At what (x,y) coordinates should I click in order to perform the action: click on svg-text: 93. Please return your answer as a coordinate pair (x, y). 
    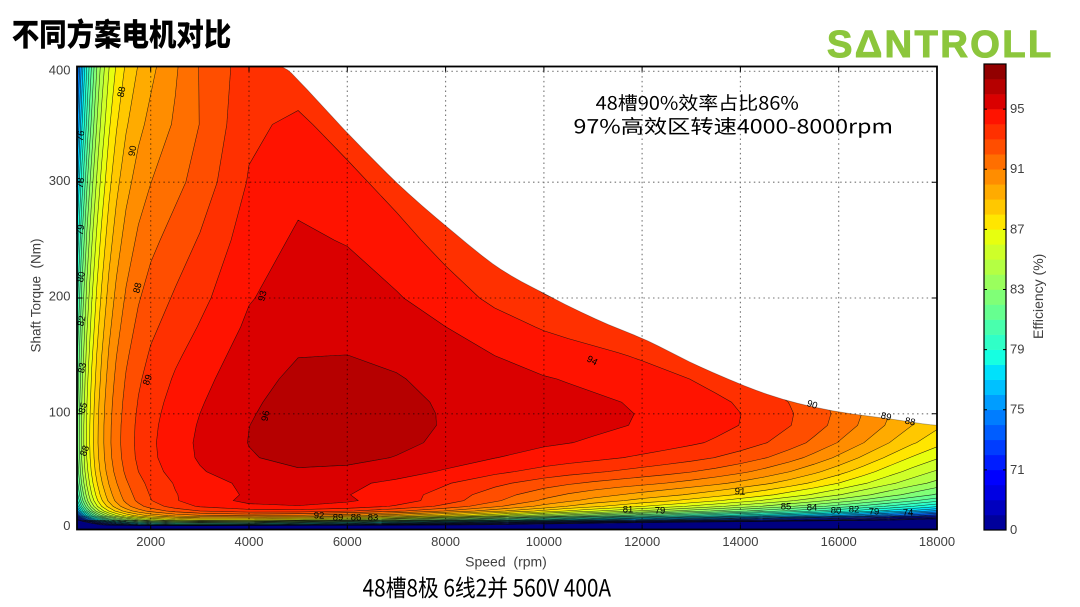
    Looking at the image, I should click on (262, 295).